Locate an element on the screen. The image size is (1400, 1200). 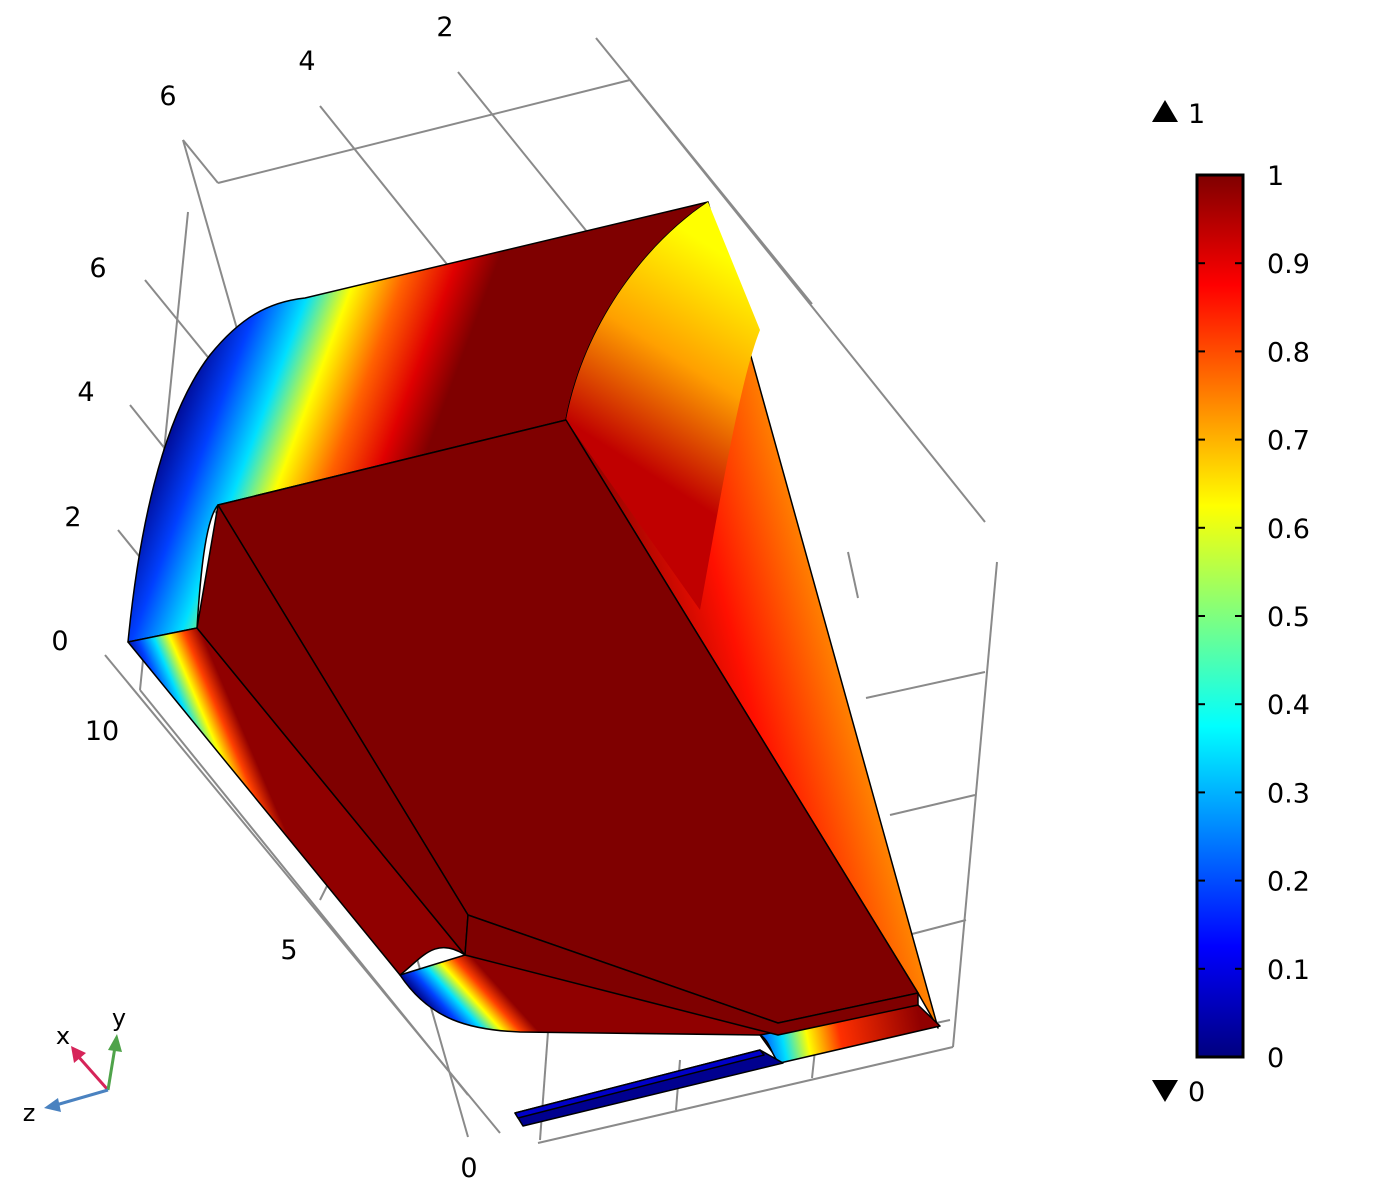
colorbar-tick-label: 0.6 is located at coordinates (1288, 529).